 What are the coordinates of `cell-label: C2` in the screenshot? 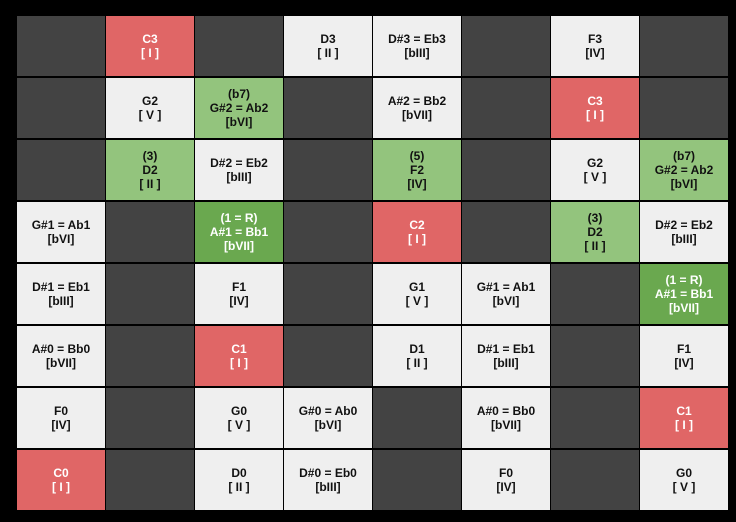 It's located at (417, 225).